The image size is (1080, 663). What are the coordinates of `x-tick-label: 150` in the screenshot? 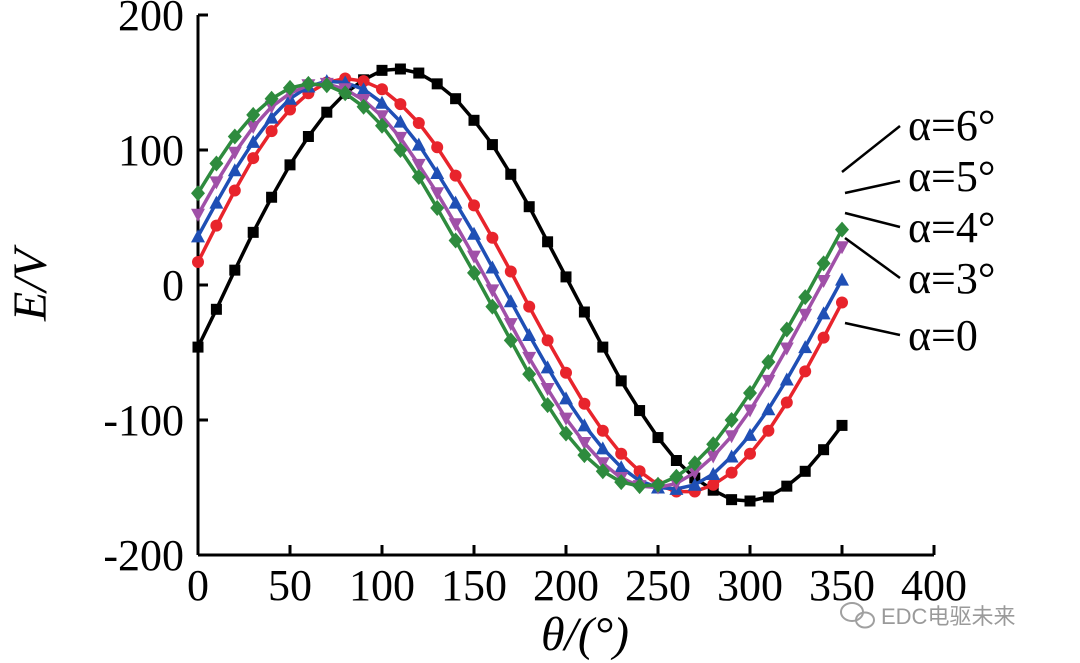 It's located at (474, 585).